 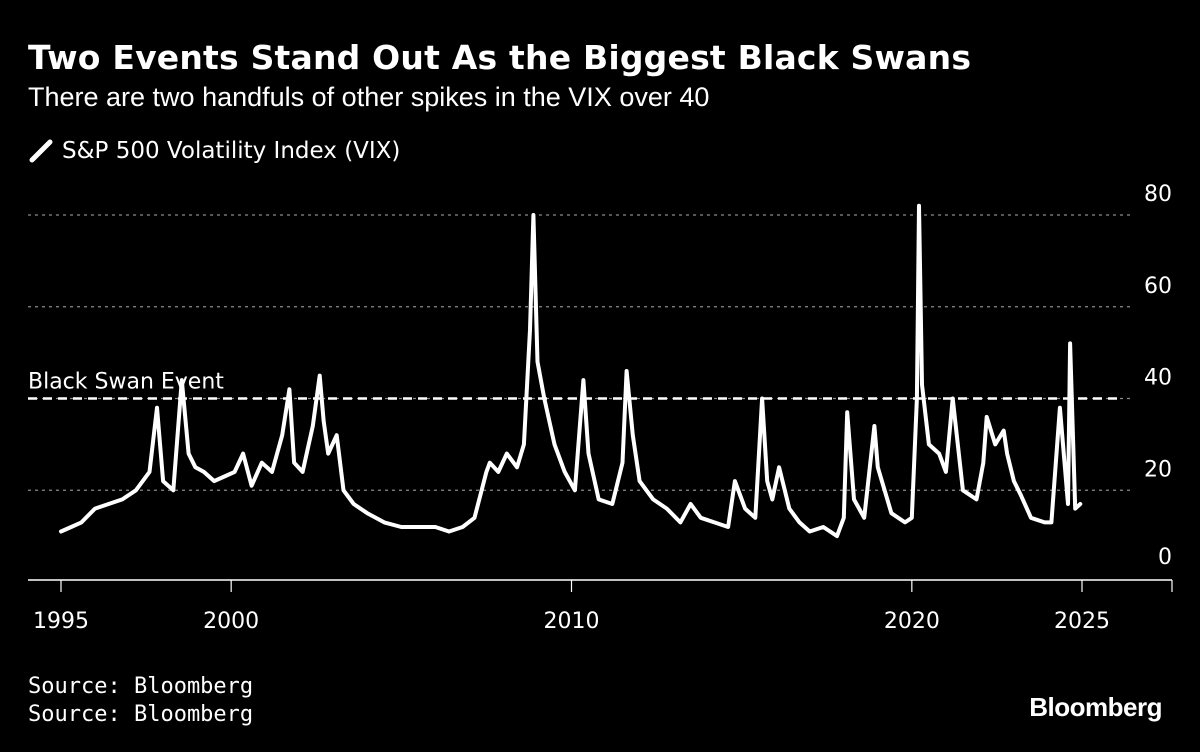 I want to click on y-tick-label: 20, so click(x=1158, y=469).